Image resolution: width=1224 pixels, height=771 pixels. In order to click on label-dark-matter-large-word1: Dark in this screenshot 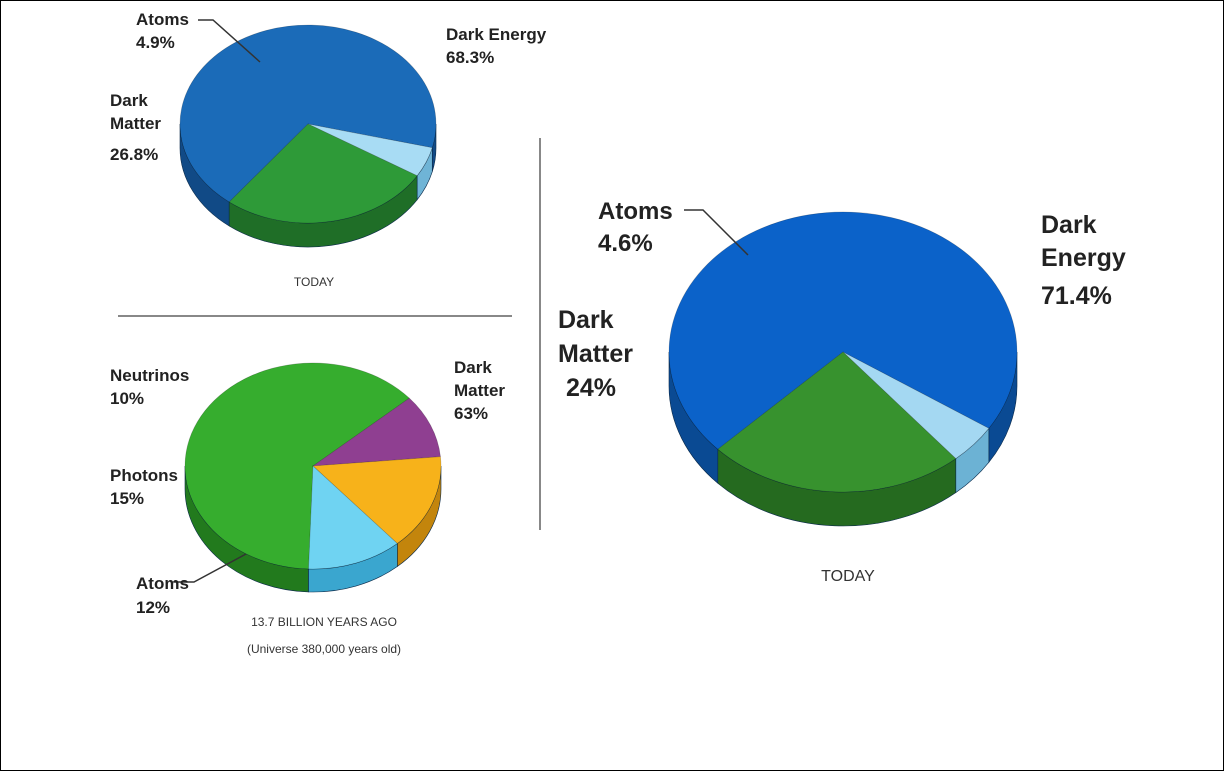, I will do `click(586, 320)`.